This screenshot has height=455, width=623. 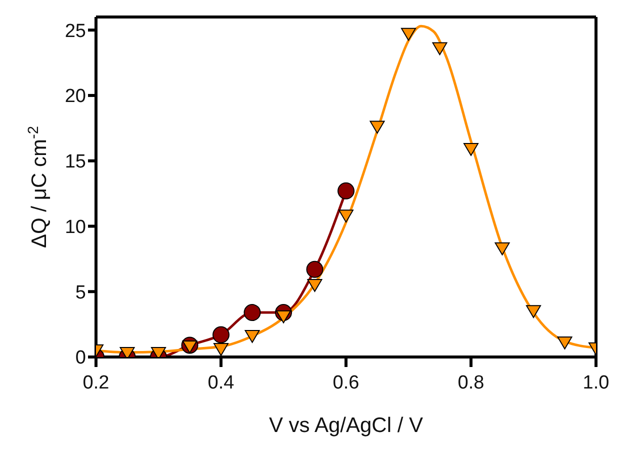 I want to click on x-tick-label: 1.0, so click(x=596, y=383).